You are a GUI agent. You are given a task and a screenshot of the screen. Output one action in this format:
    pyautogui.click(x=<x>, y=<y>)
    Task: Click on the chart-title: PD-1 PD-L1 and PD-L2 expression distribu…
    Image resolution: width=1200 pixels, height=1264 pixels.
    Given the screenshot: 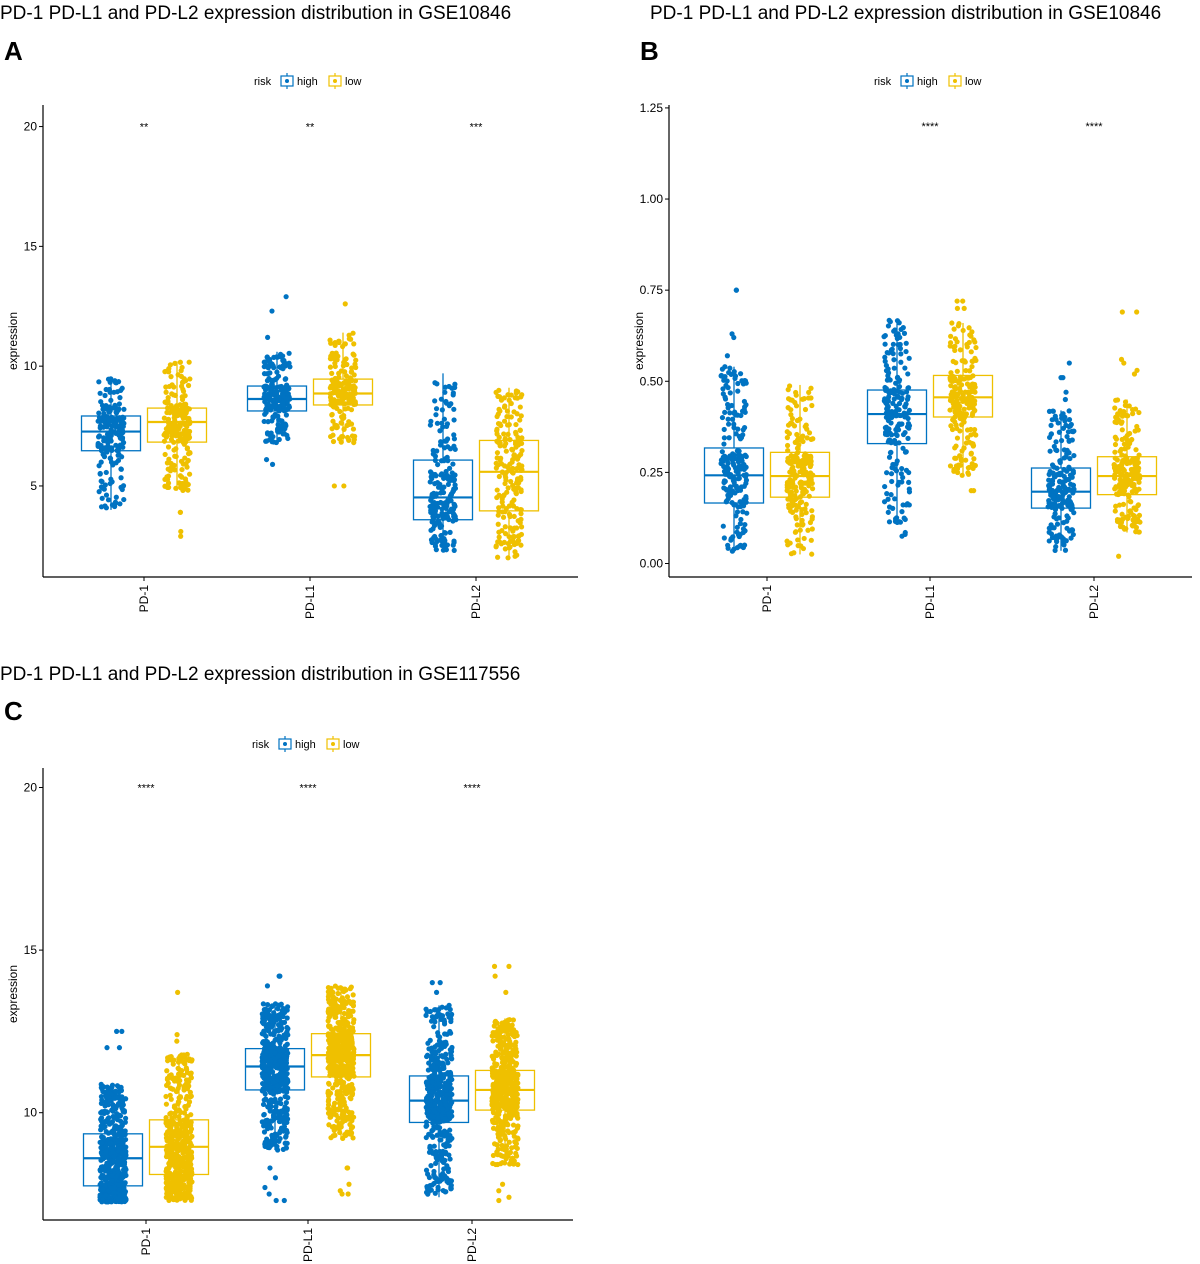 What is the action you would take?
    pyautogui.click(x=905, y=13)
    